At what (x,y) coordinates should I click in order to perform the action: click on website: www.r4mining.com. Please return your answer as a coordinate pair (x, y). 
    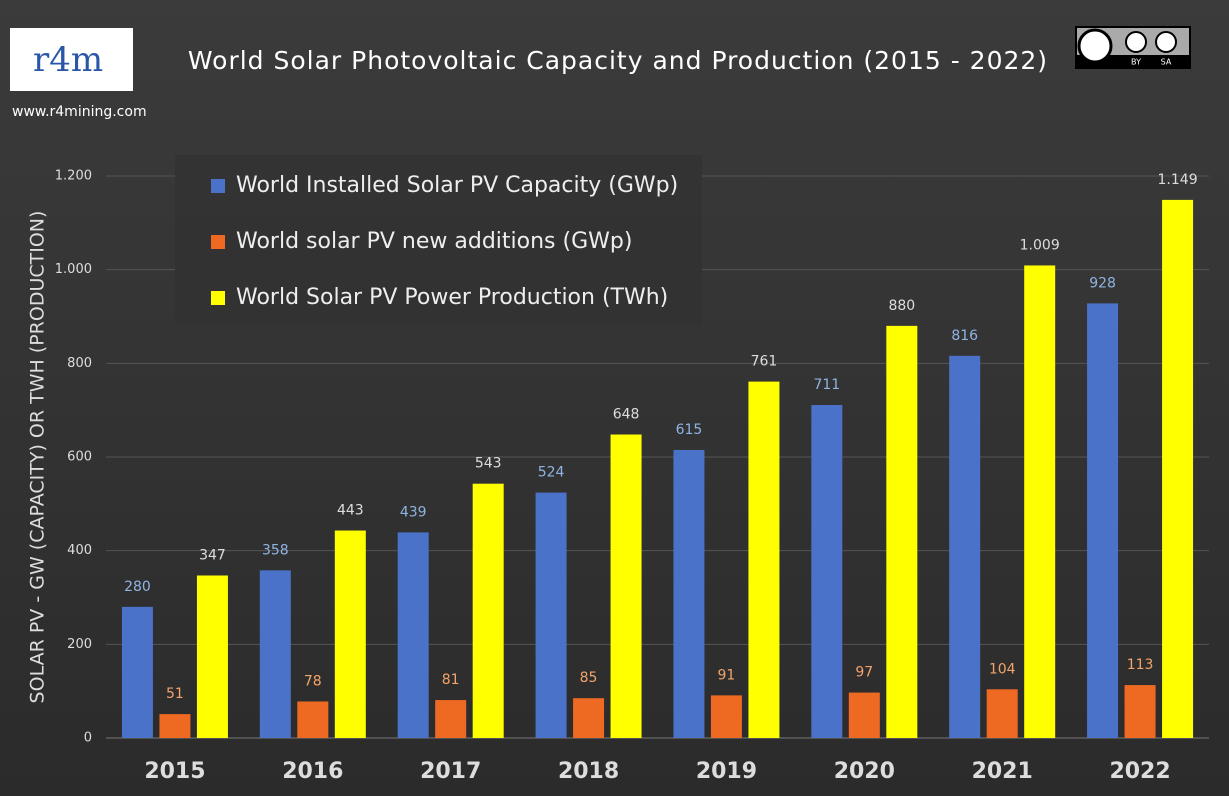
    Looking at the image, I should click on (79, 112).